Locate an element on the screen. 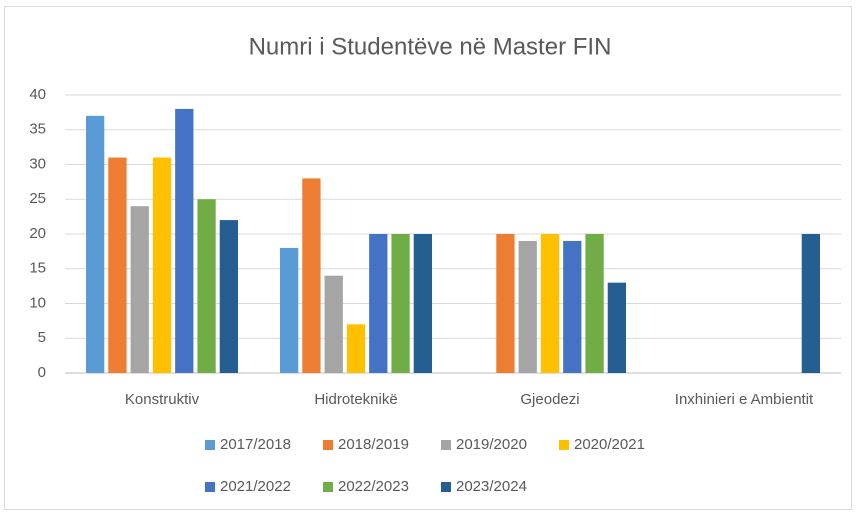 This screenshot has width=856, height=513. y-tick-label: 20 is located at coordinates (37, 233).